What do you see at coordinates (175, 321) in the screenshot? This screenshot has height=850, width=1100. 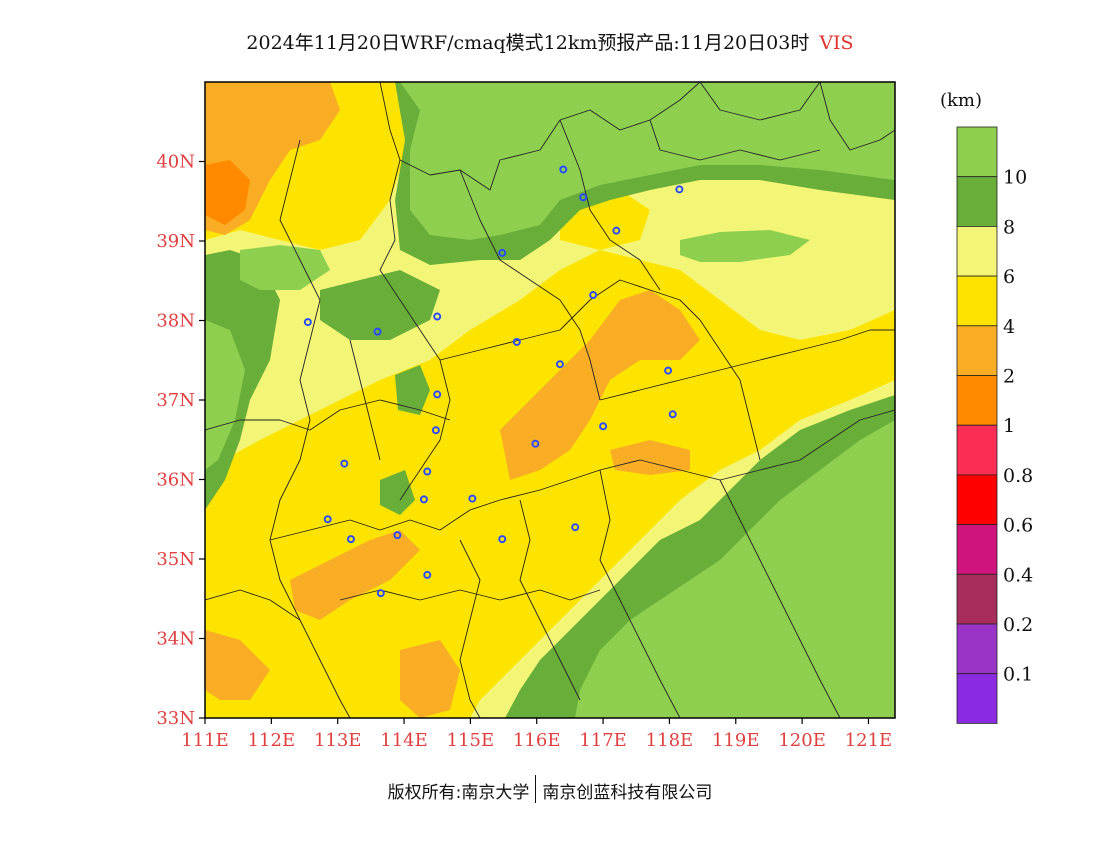 I see `lat-tick-label: 38N` at bounding box center [175, 321].